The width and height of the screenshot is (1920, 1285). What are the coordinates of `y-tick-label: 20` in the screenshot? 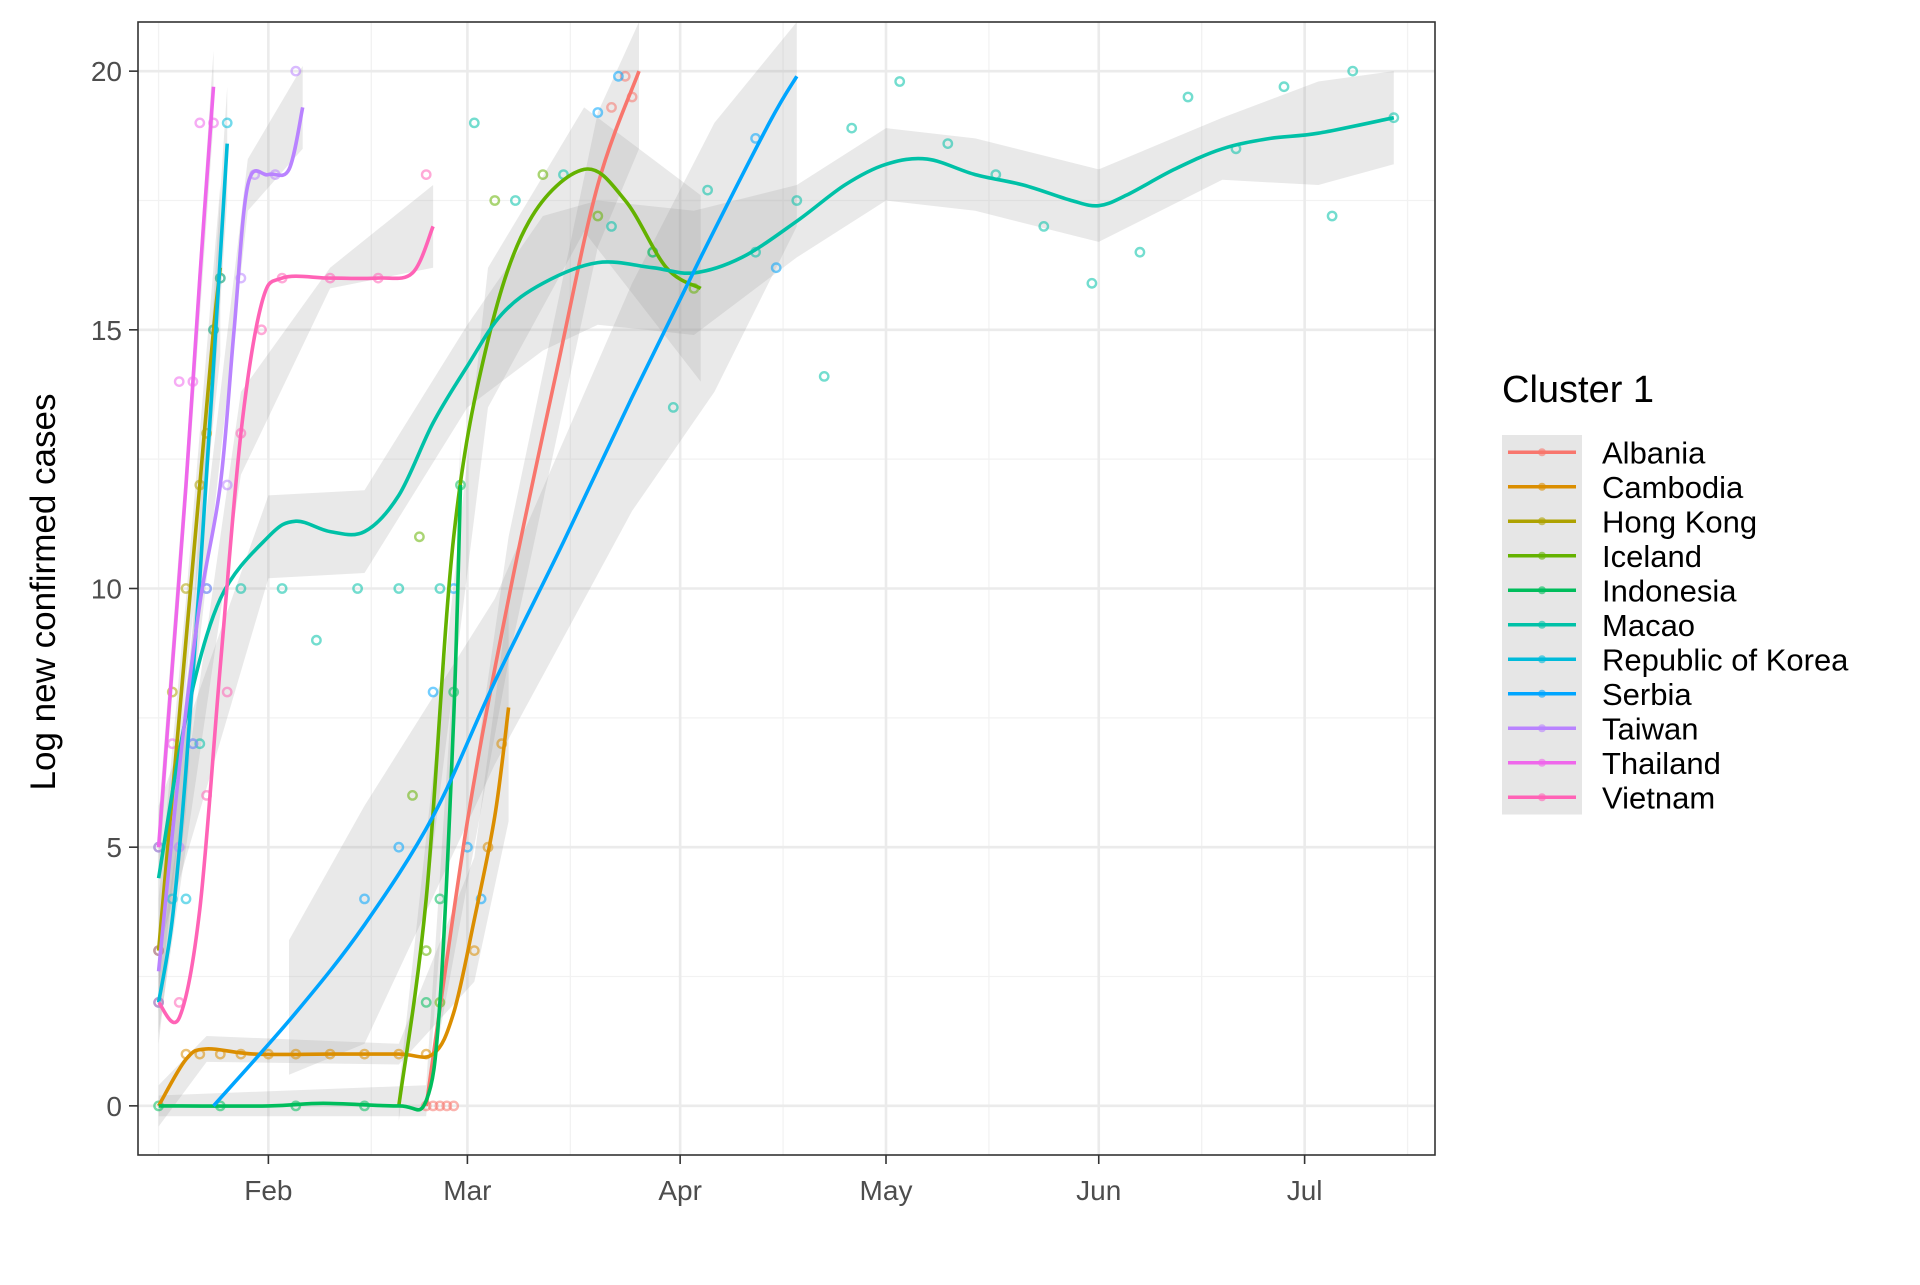 It's located at (106, 71).